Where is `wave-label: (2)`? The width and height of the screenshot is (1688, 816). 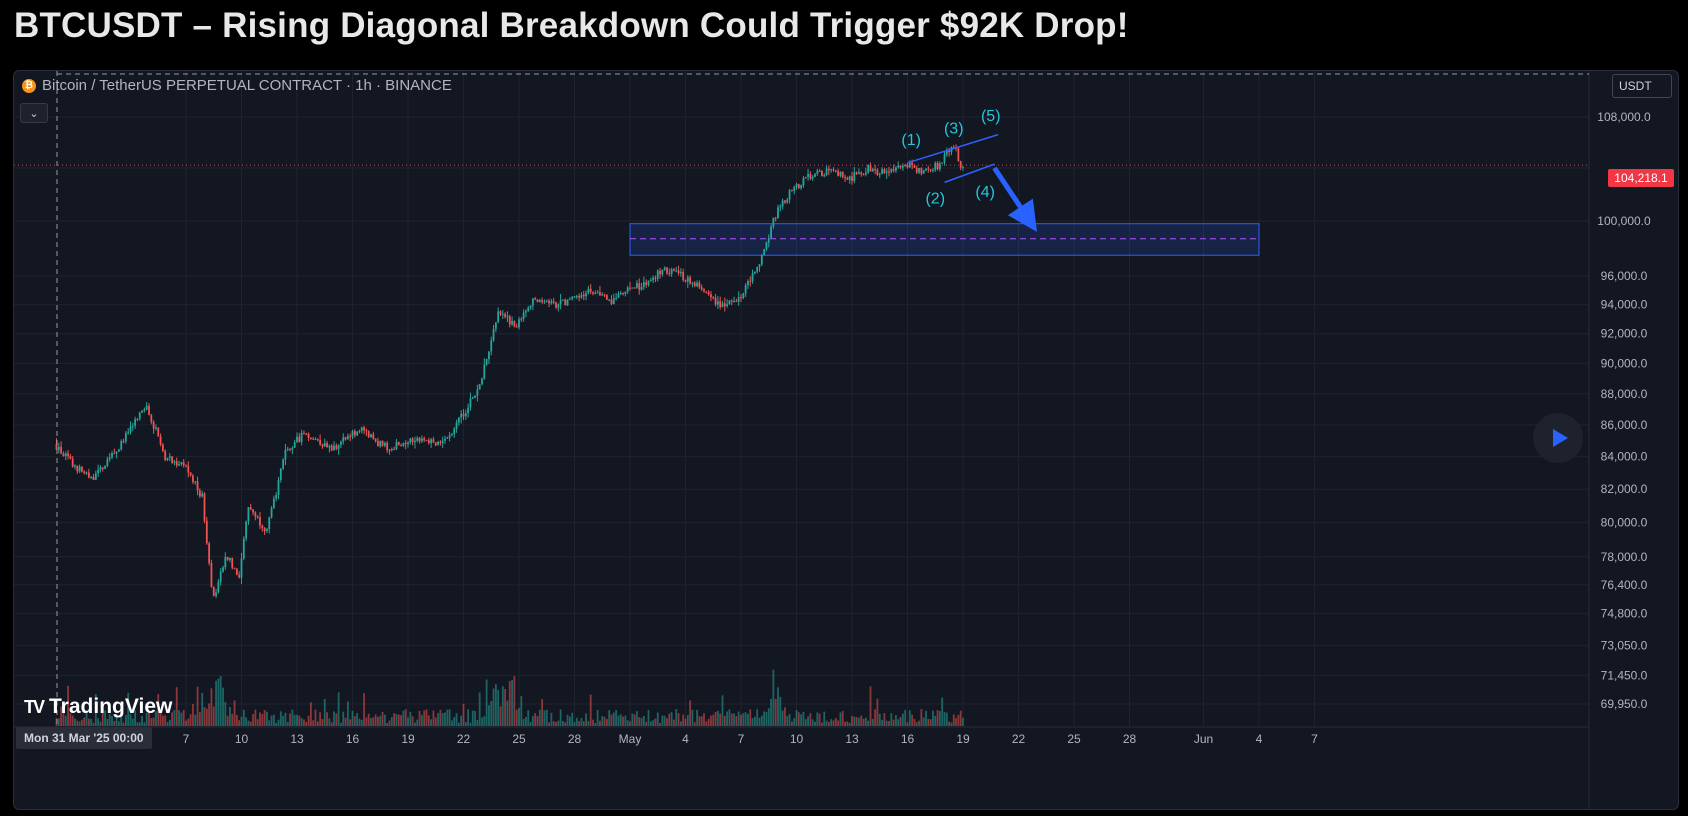
wave-label: (2) is located at coordinates (935, 199).